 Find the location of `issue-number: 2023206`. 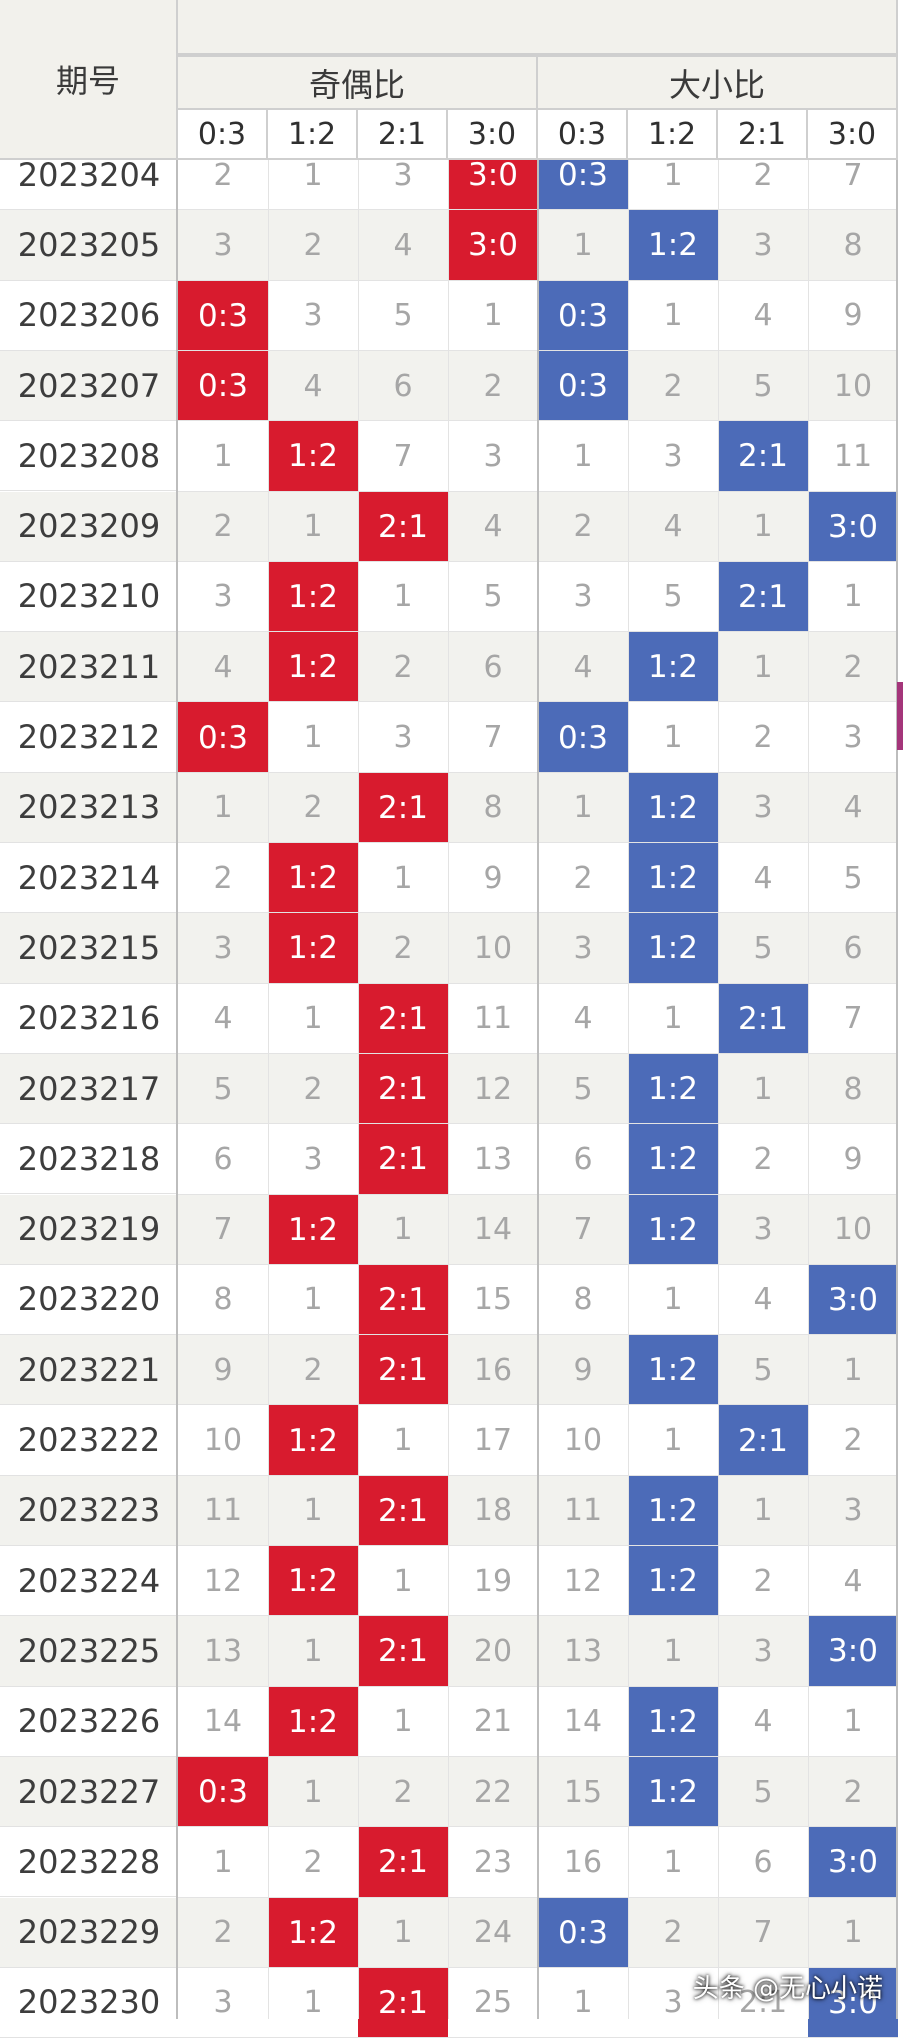

issue-number: 2023206 is located at coordinates (89, 315).